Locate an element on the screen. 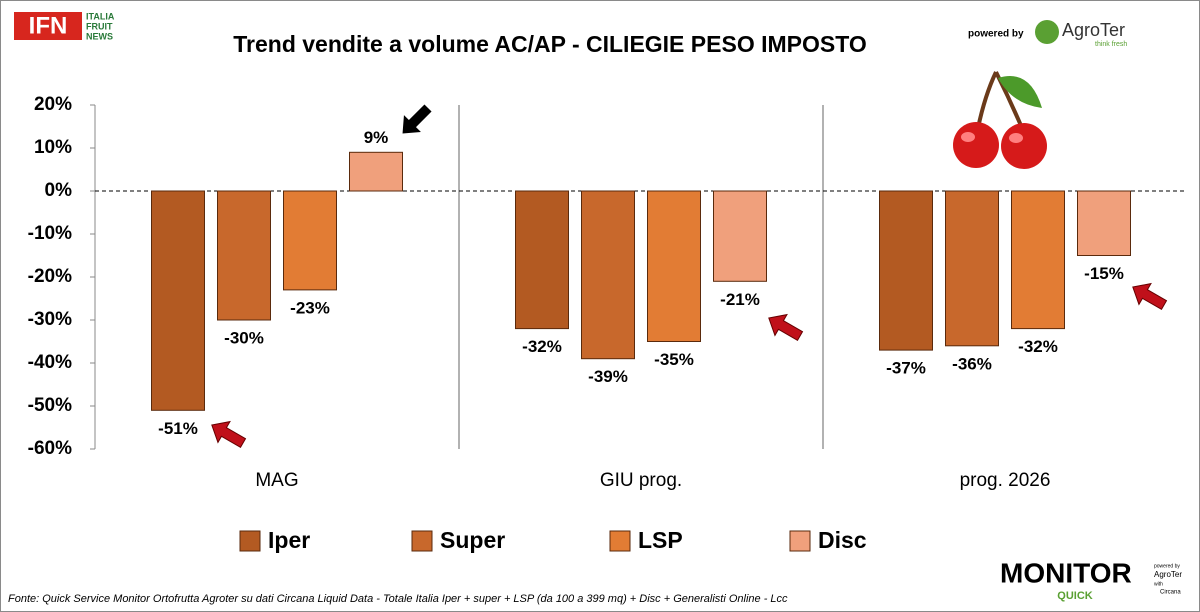  y-tick-label: -60% is located at coordinates (50, 448).